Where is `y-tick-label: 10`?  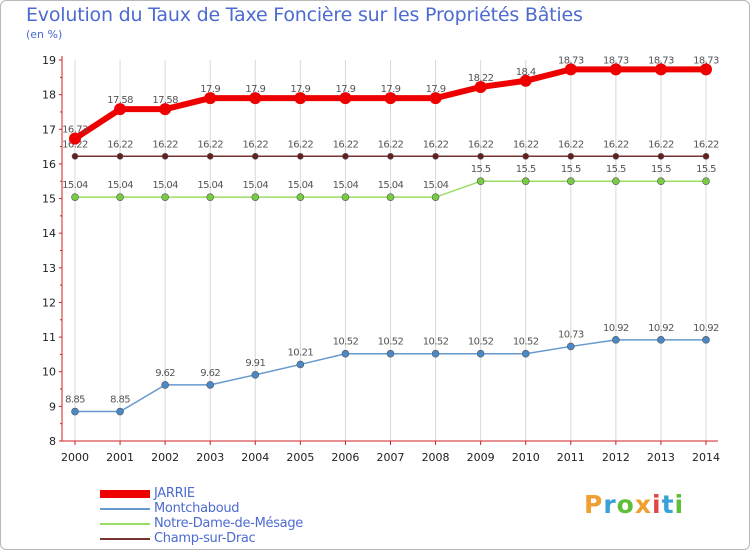 y-tick-label: 10 is located at coordinates (49, 372).